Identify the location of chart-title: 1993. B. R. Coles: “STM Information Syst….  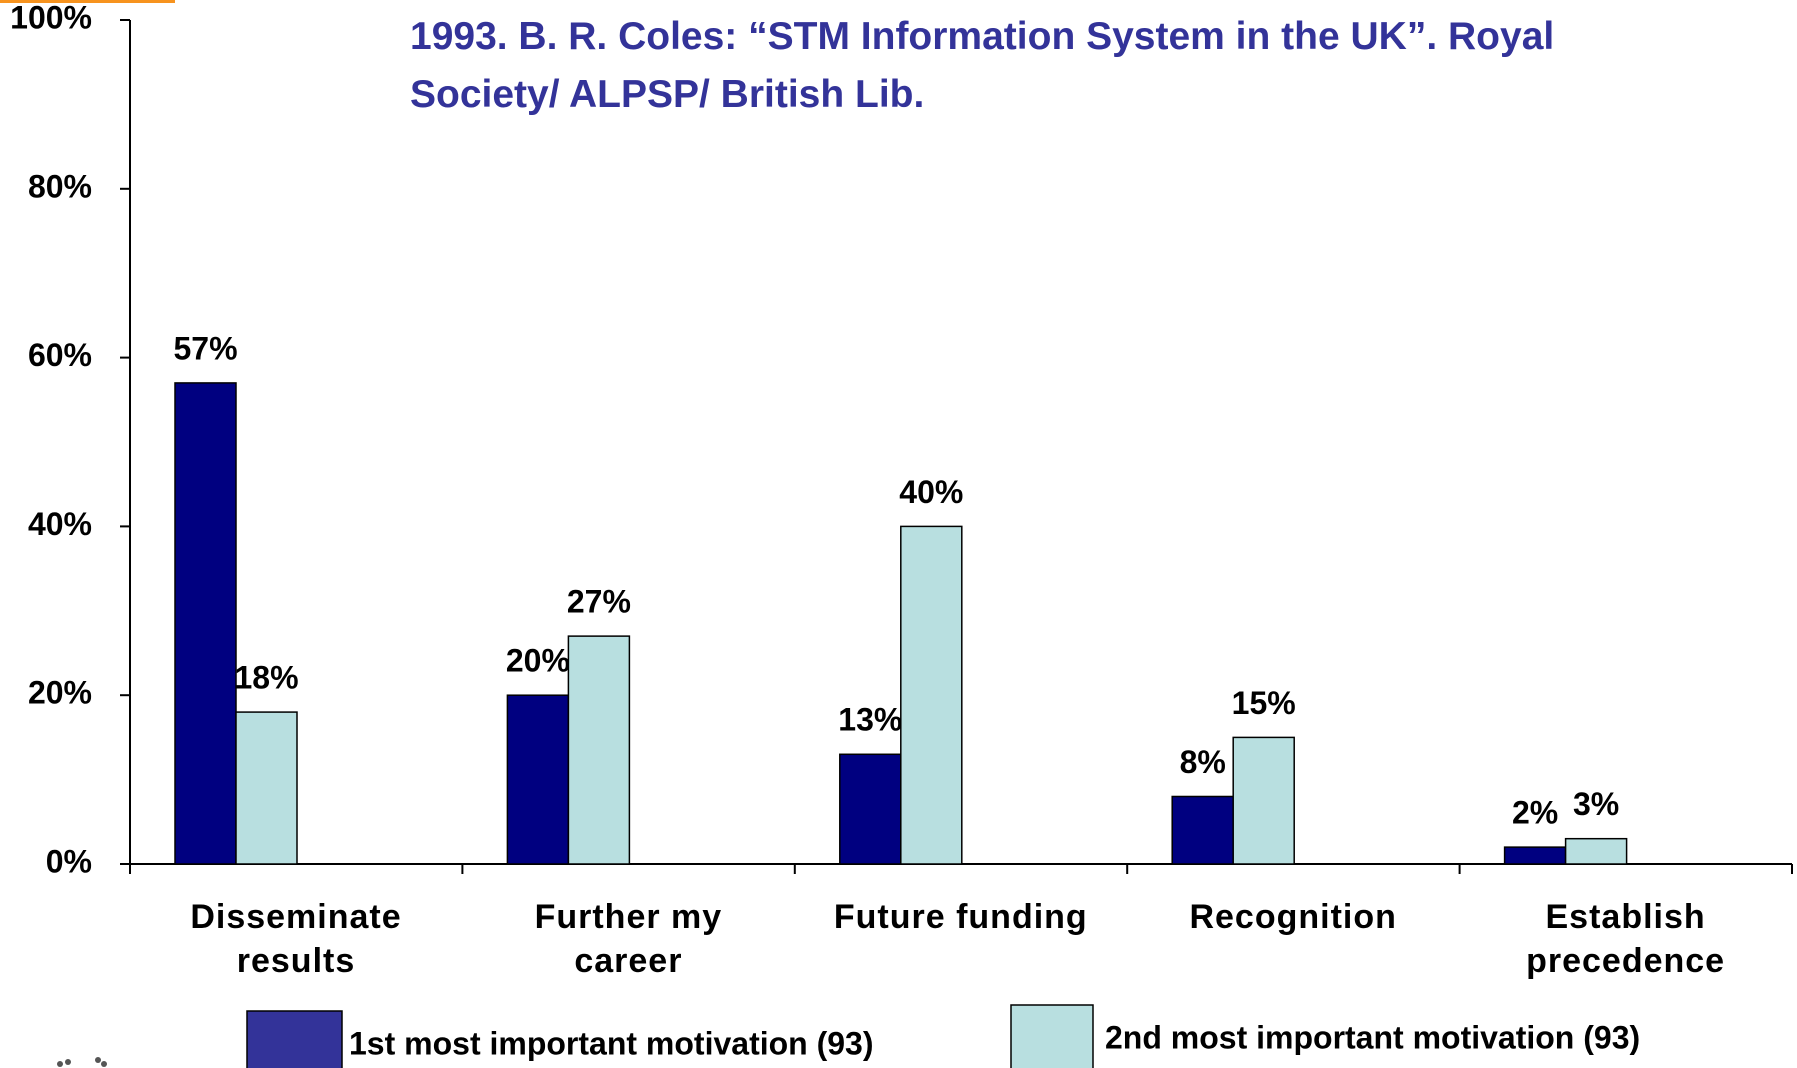
(982, 65).